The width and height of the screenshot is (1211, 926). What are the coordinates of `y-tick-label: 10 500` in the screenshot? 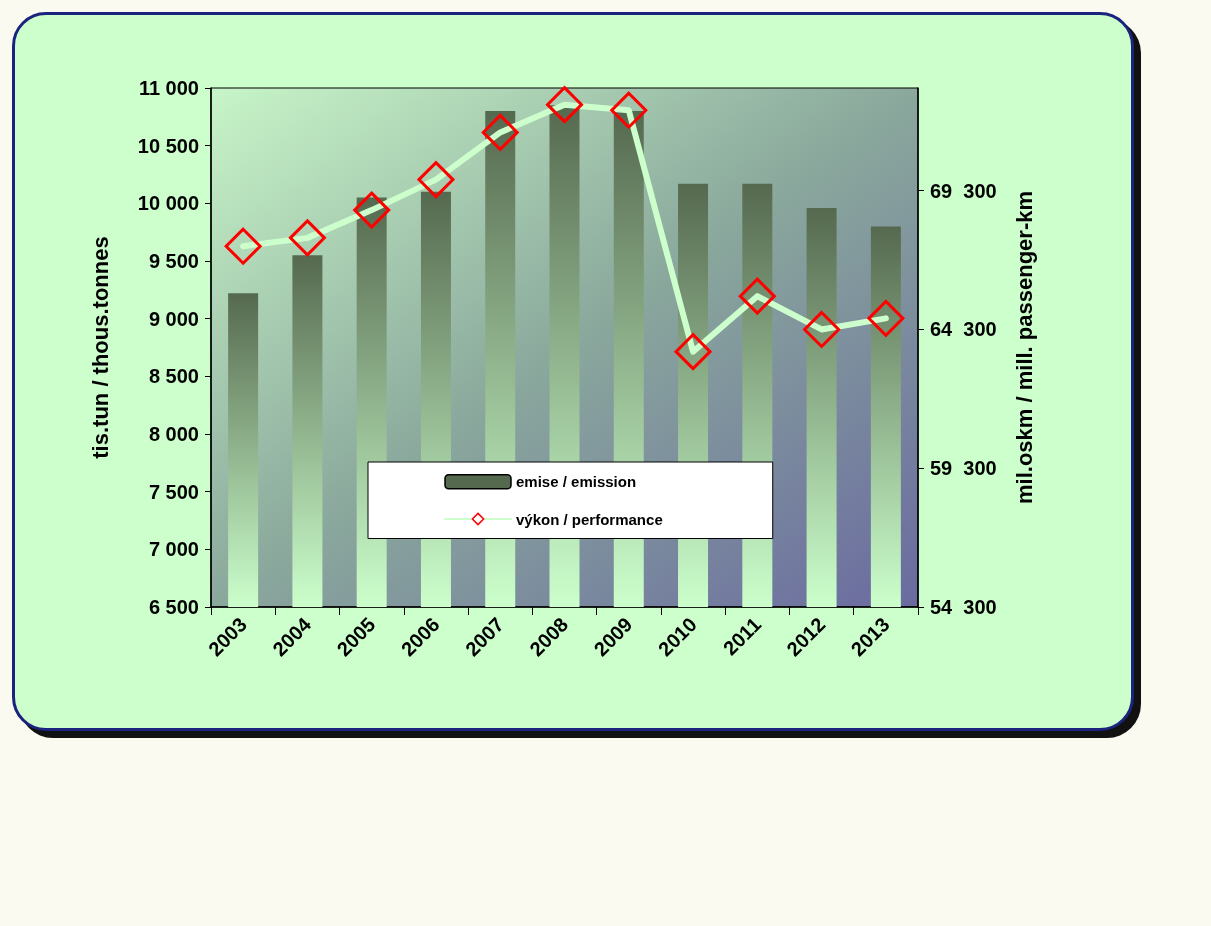 It's located at (168, 145).